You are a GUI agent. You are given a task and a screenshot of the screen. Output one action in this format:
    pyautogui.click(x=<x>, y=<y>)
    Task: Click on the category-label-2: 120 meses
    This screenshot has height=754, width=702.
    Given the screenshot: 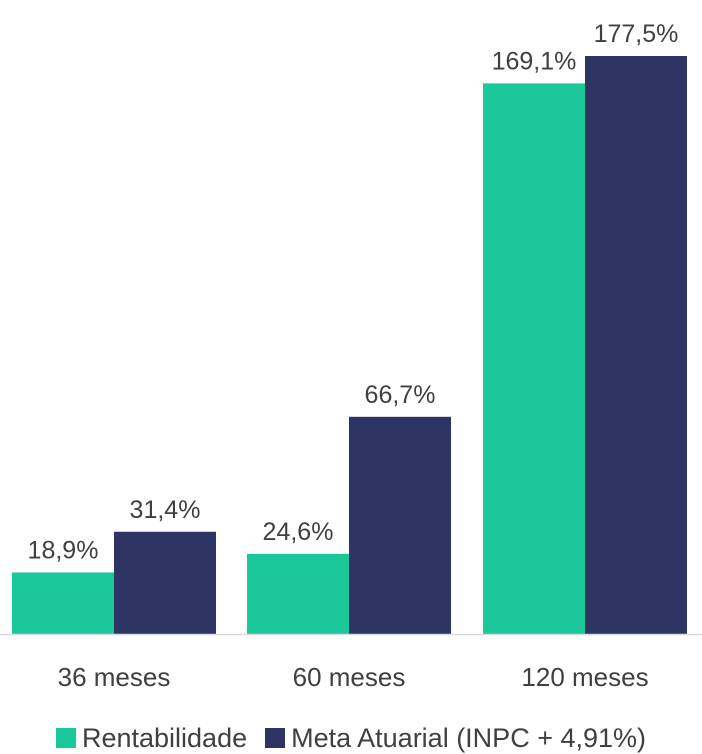 What is the action you would take?
    pyautogui.click(x=584, y=677)
    